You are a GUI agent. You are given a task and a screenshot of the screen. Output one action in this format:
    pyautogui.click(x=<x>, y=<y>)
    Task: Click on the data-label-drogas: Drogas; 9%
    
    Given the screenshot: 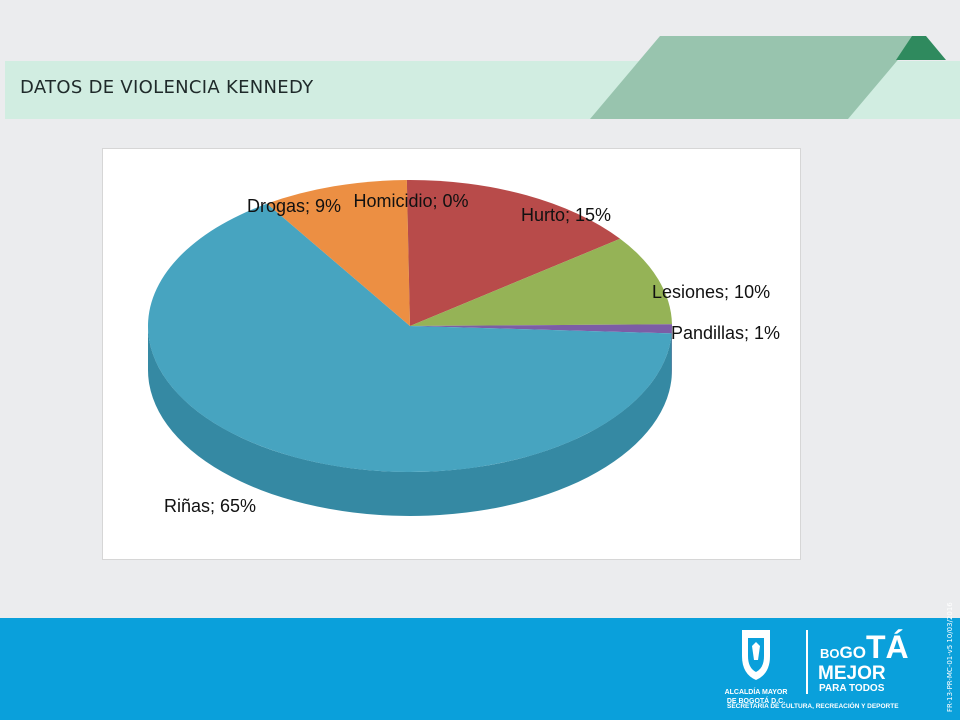 What is the action you would take?
    pyautogui.click(x=294, y=206)
    